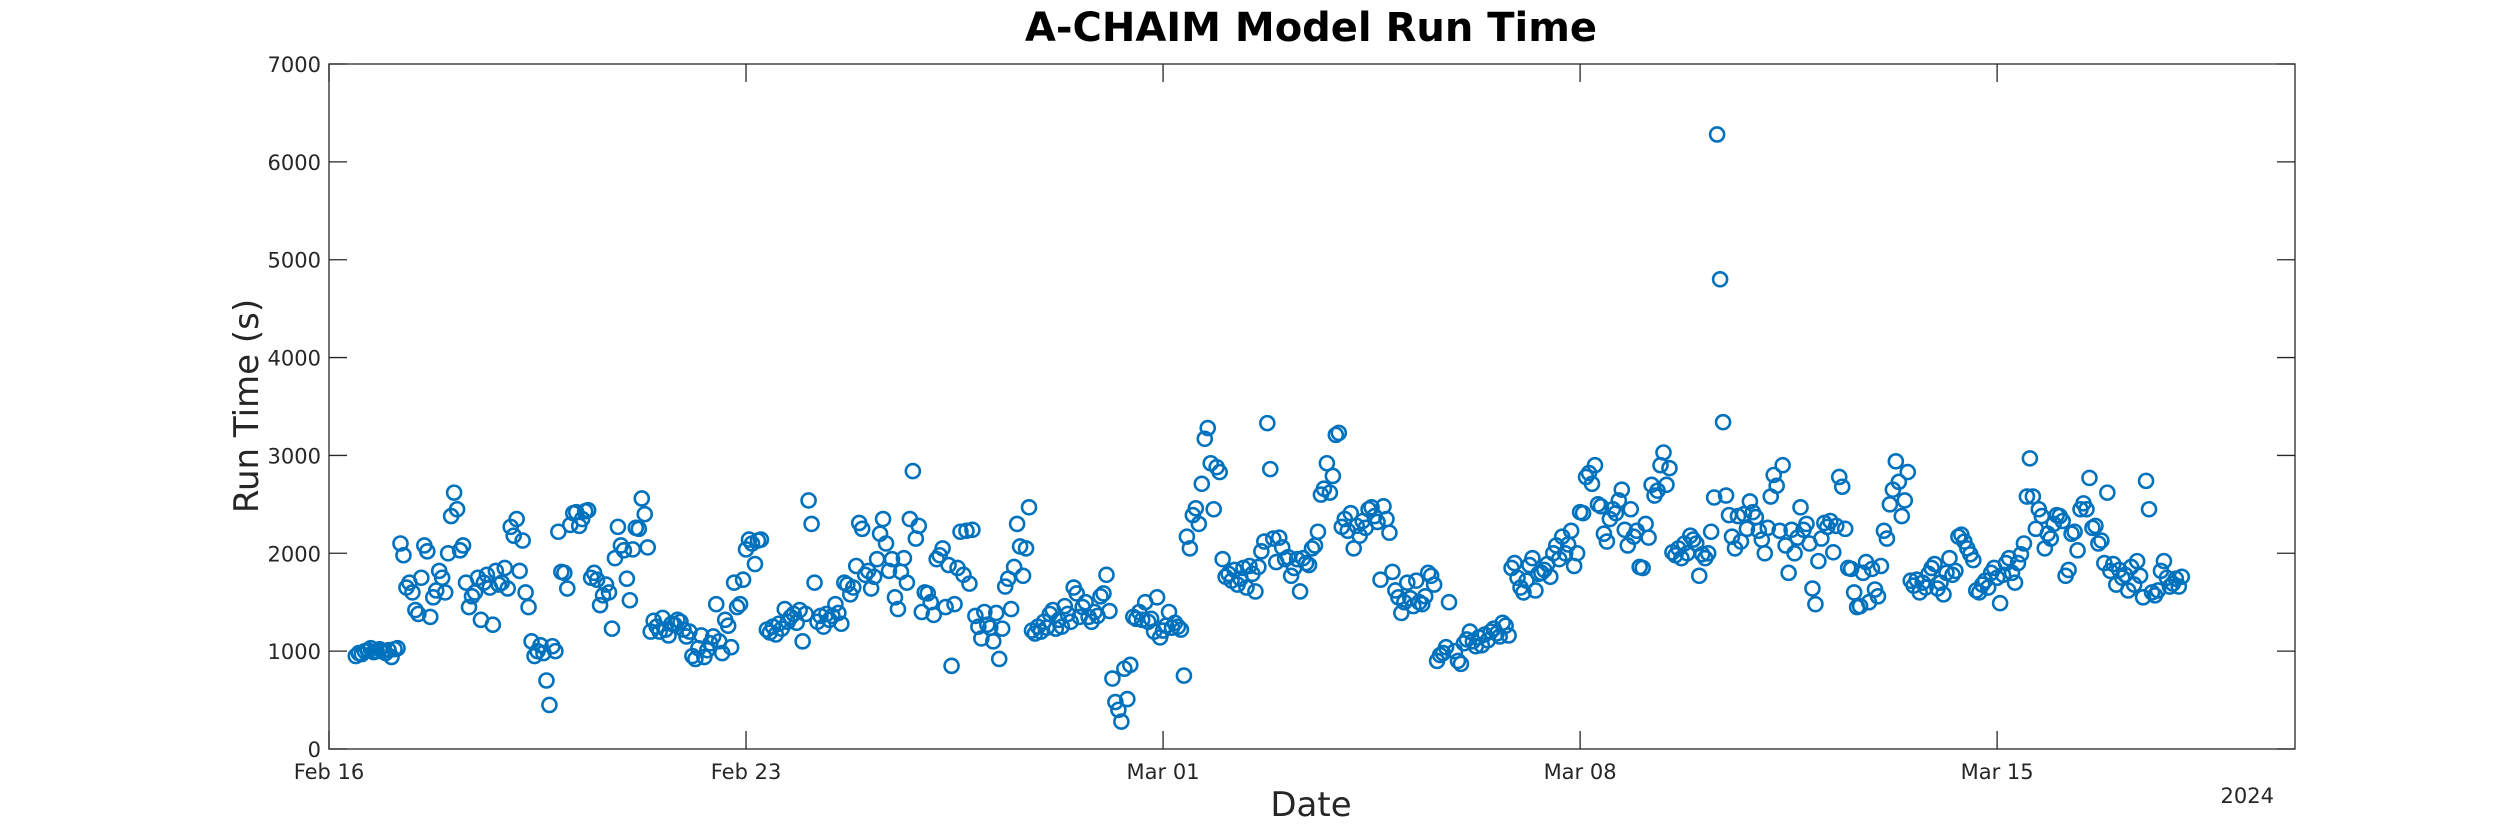 The height and width of the screenshot is (833, 2500). Describe the element at coordinates (294, 261) in the screenshot. I see `y-tick-label: 5000` at that location.